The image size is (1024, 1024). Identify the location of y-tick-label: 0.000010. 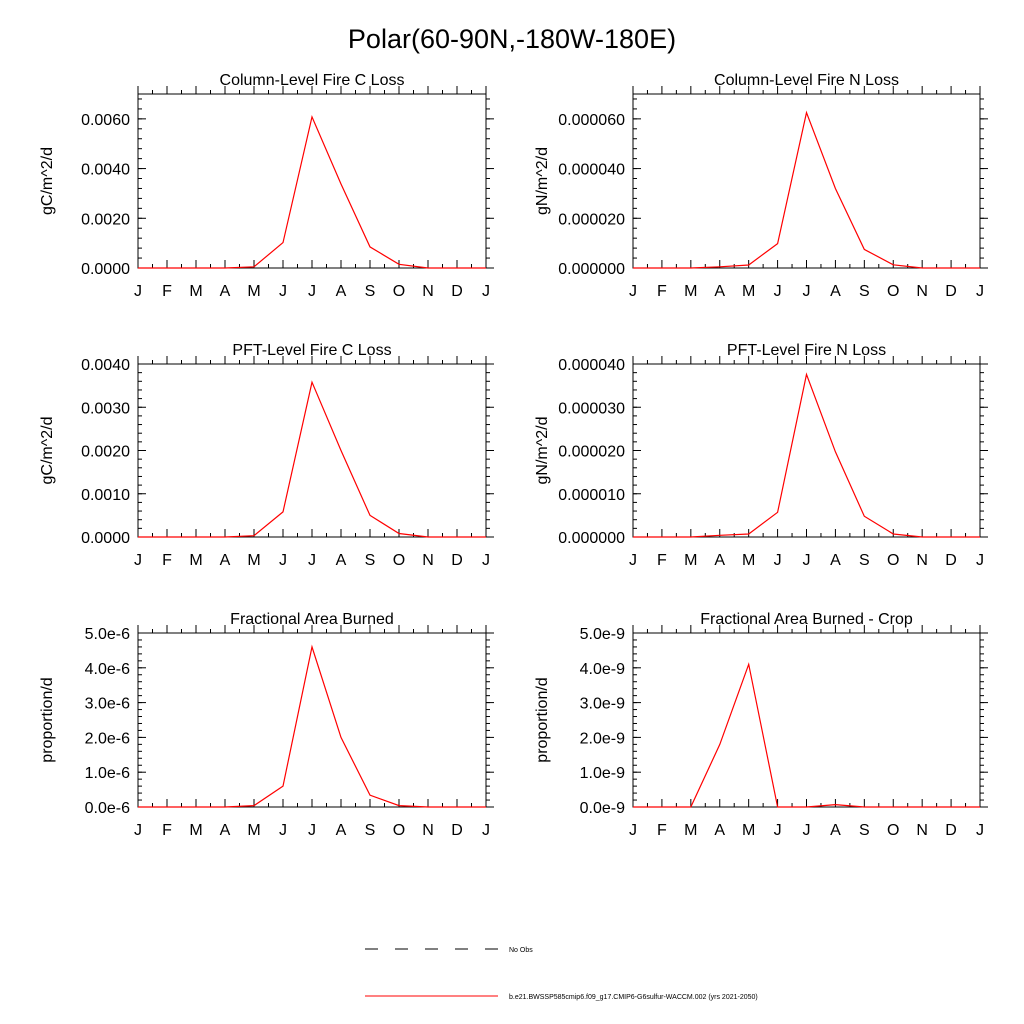
(591, 495).